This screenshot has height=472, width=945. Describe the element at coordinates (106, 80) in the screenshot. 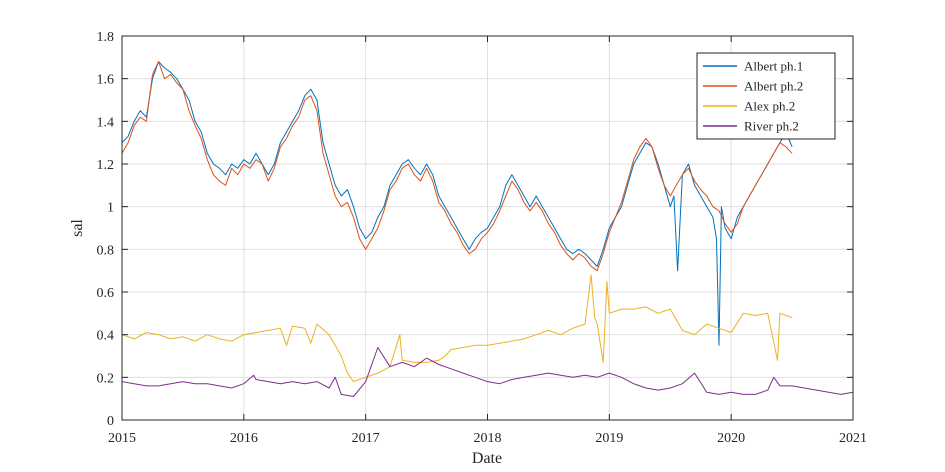

I see `y-tick-label: 1.6` at that location.